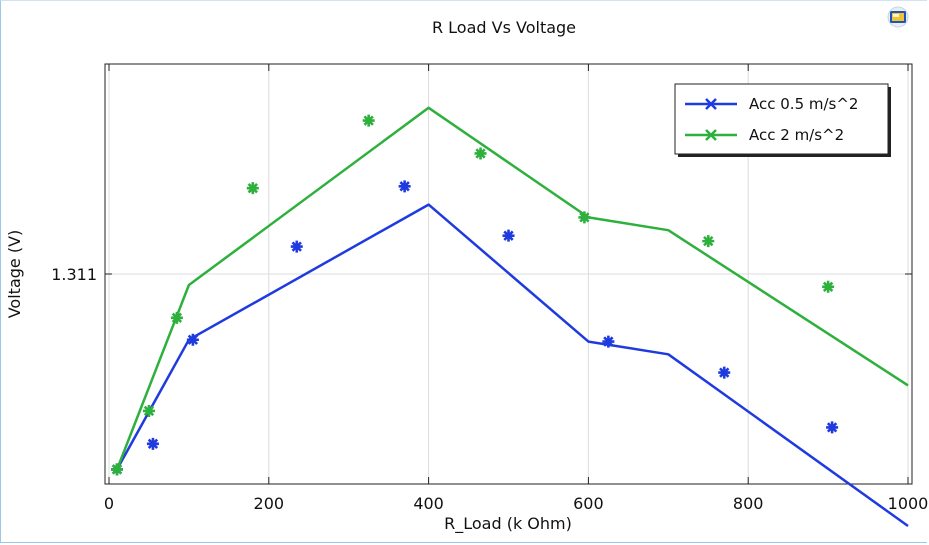 The width and height of the screenshot is (929, 545). I want to click on legend: Acc 0.5 m/s^2 Acc 2 m/s^2, so click(782, 120).